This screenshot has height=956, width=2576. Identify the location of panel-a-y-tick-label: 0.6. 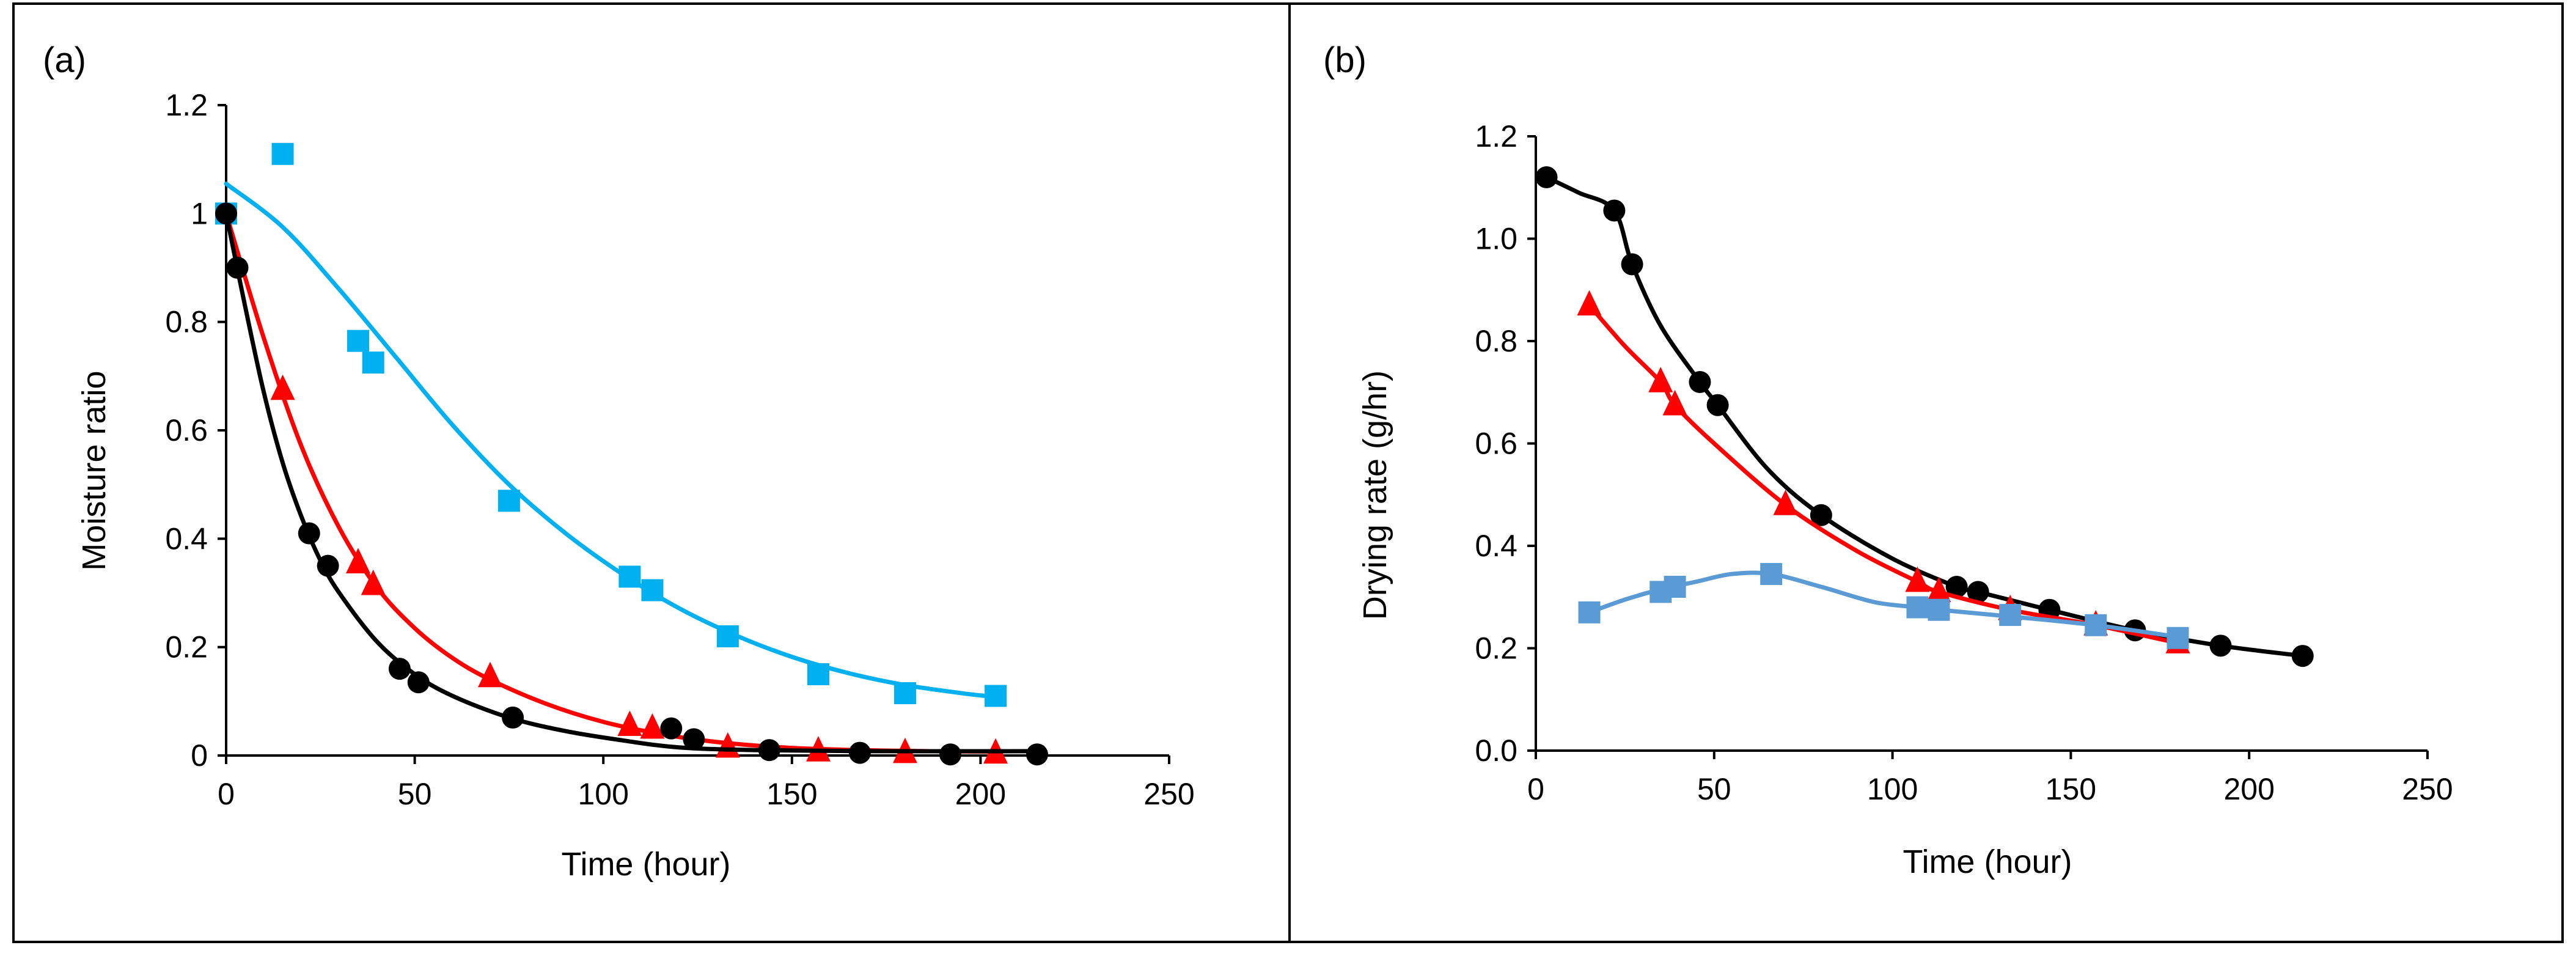
(186, 430).